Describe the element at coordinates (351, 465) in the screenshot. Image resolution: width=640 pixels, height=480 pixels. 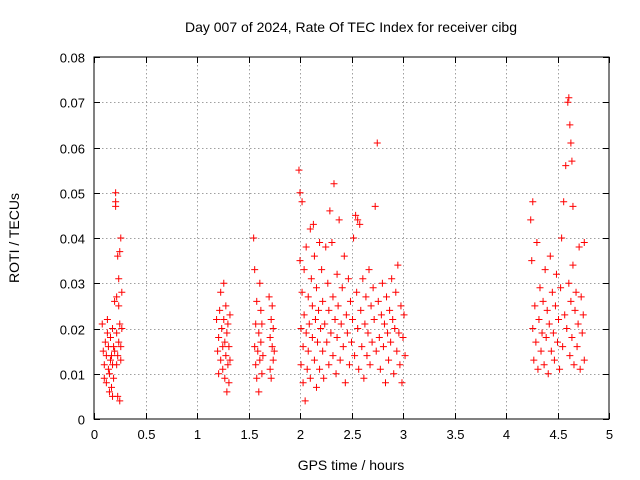
I see `x-axis-title: GPS time / hours` at that location.